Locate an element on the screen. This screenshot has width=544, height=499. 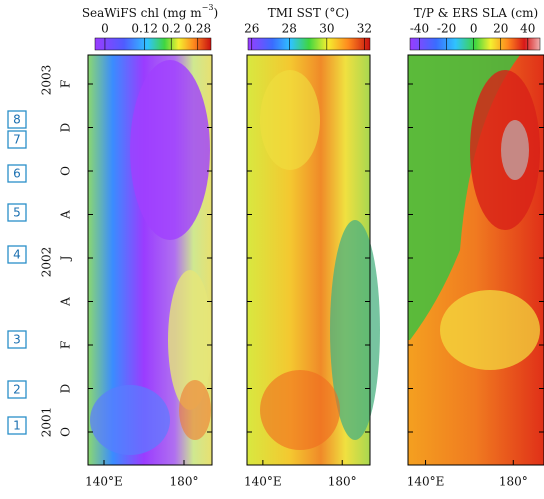
colorbar-tick-label: 30 is located at coordinates (326, 29).